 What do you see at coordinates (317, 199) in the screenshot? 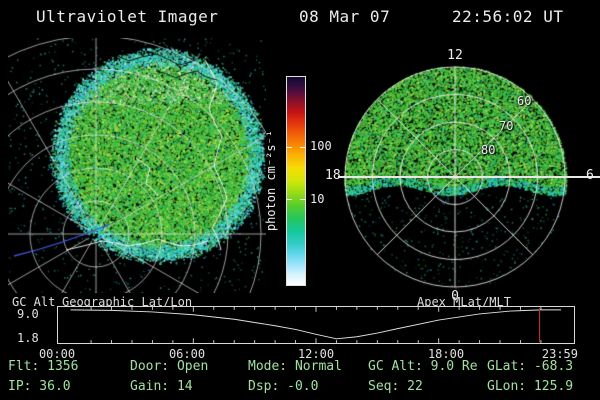
I see `colorbar-tick-label-10: 10` at bounding box center [317, 199].